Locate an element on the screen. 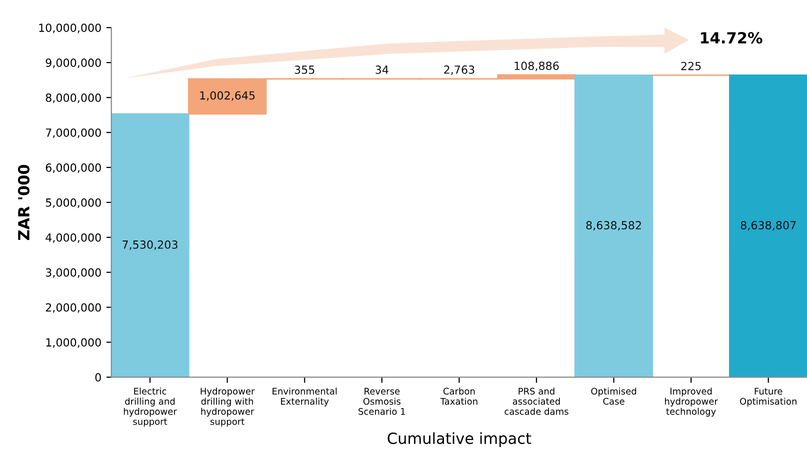  y-axis-title: ZAR '000 is located at coordinates (24, 202).